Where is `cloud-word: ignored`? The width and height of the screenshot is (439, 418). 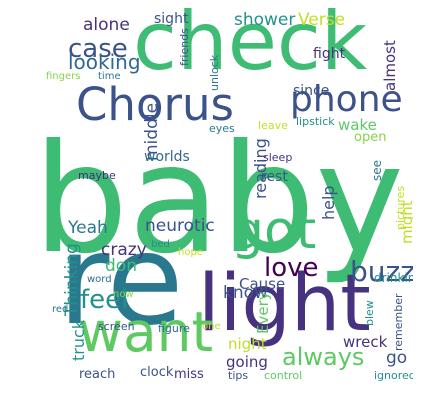 cloud-word: ignored is located at coordinates (393, 375).